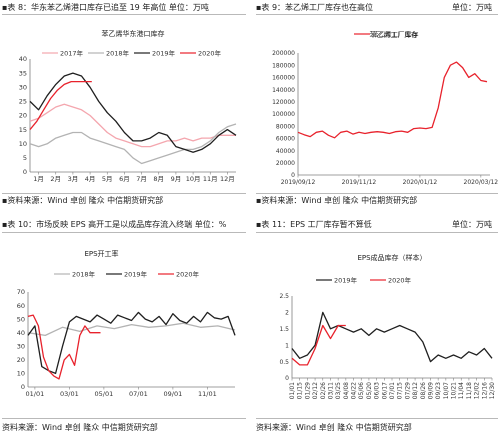 The image size is (500, 437). I want to click on x-tick-label: 03/25, so click(338, 390).